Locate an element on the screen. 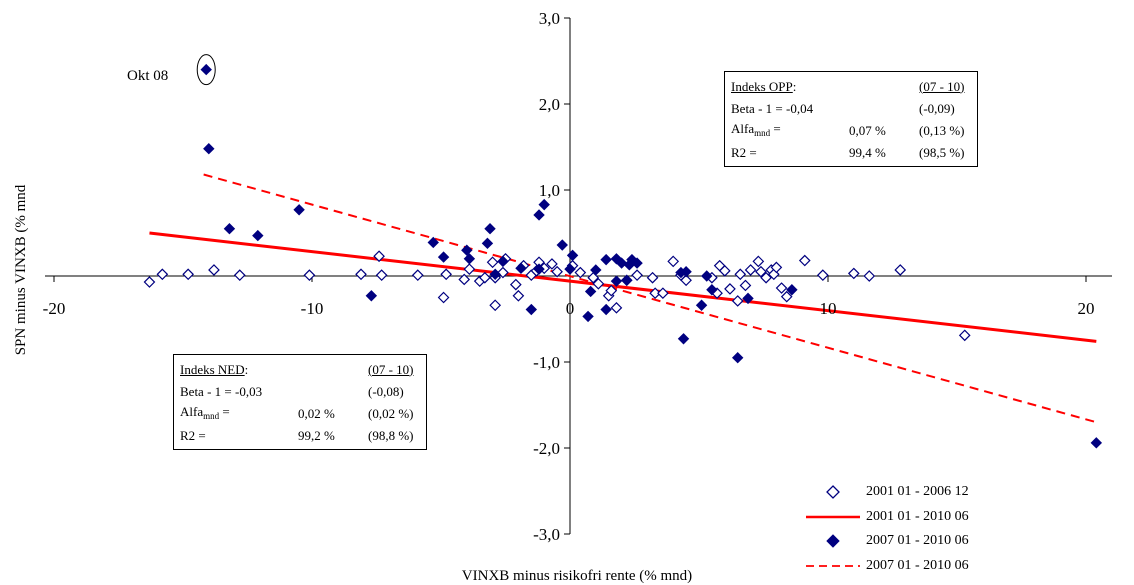 Image resolution: width=1134 pixels, height=585 pixels. outlier-circle is located at coordinates (206, 70).